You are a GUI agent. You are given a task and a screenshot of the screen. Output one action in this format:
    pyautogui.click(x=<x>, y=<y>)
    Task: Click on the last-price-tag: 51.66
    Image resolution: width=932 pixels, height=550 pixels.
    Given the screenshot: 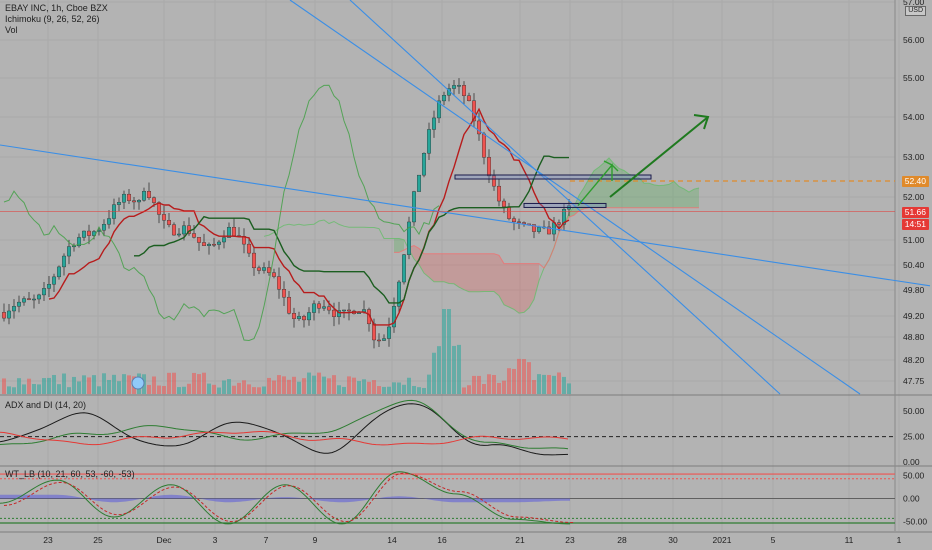 What is the action you would take?
    pyautogui.click(x=915, y=212)
    